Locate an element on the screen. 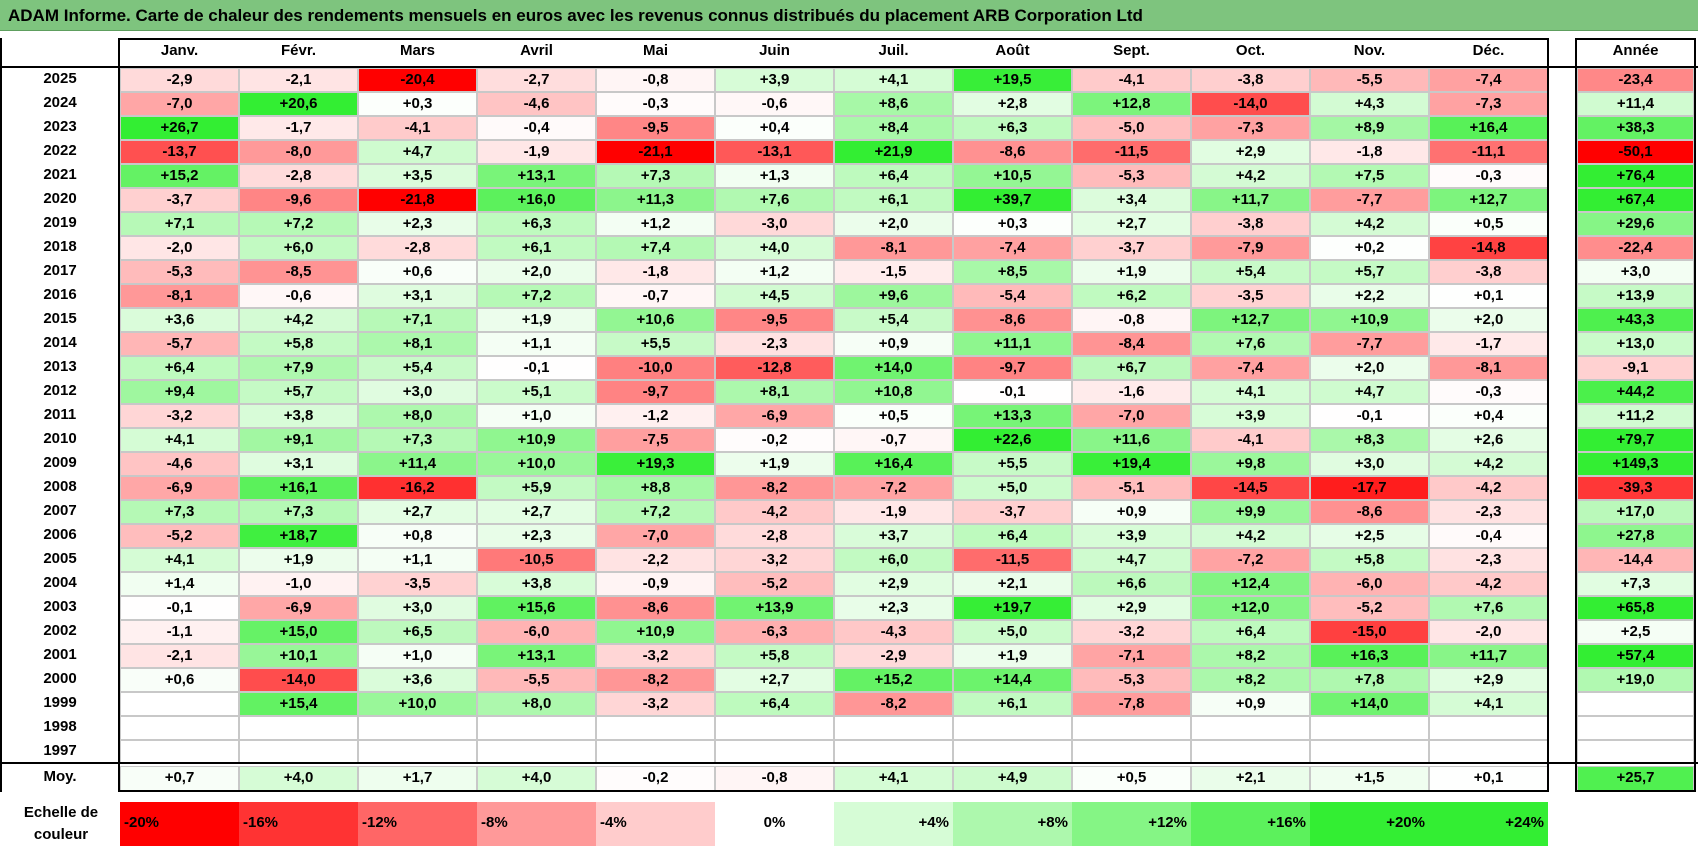  heatmap-cell: +1,4 is located at coordinates (179, 584).